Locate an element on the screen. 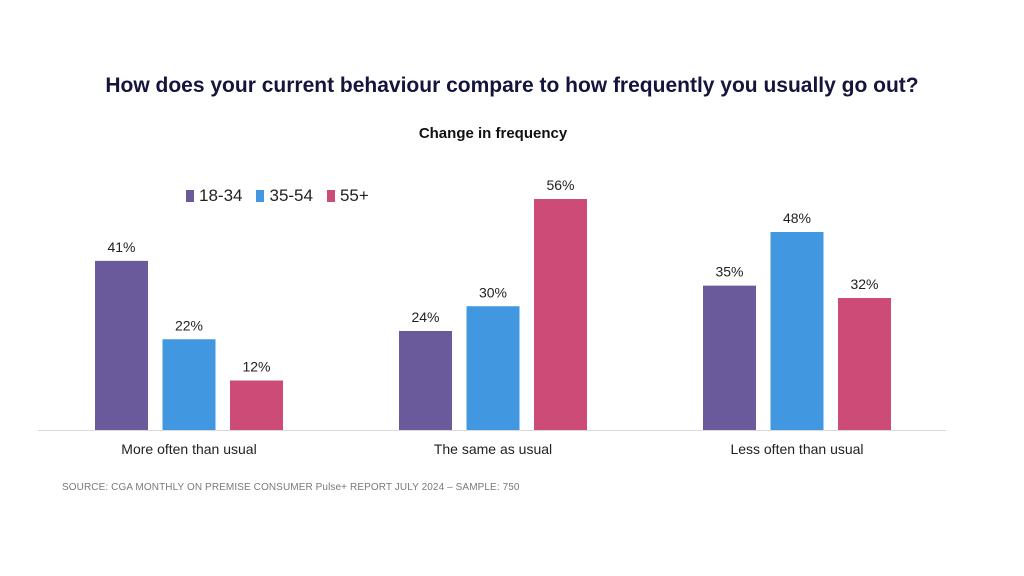  legend-label-55plus: 55+ is located at coordinates (354, 195).